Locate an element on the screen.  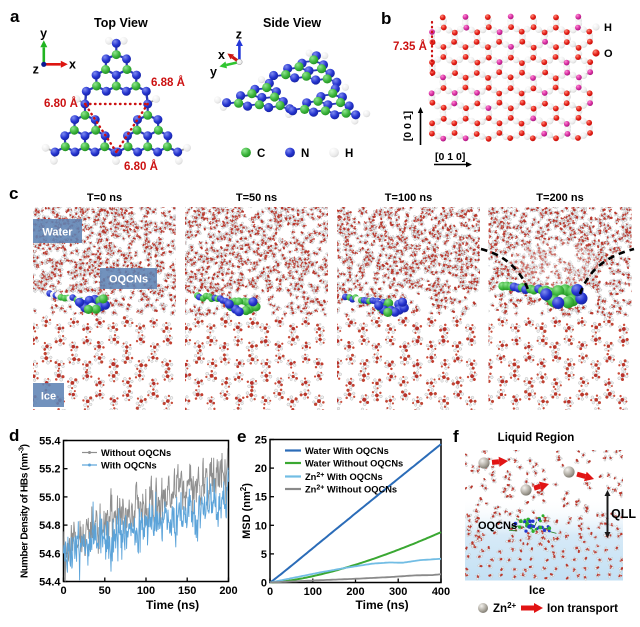
svg-text: T=50 ns is located at coordinates (256, 198).